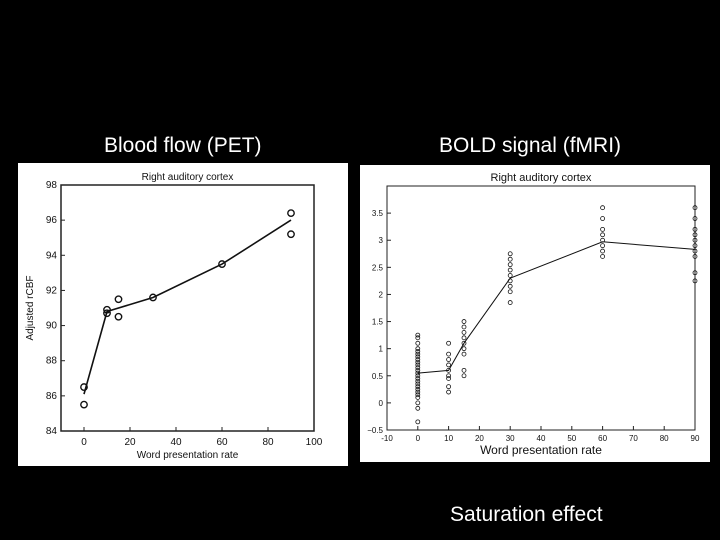  Describe the element at coordinates (375, 430) in the screenshot. I see `y-tick-label: −0.5` at that location.